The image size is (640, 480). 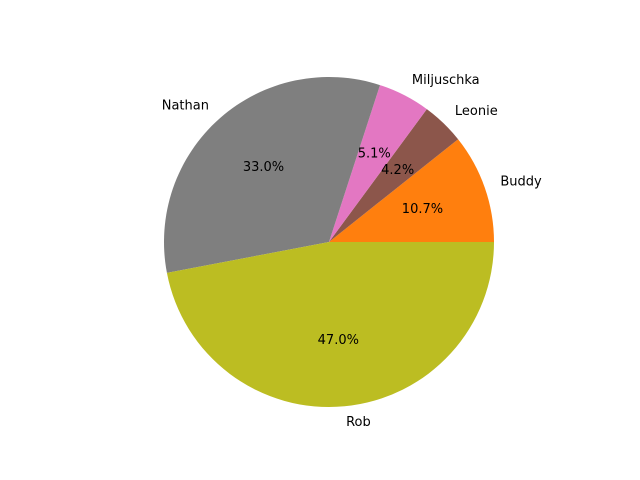 I want to click on pct-label-rob: 47.0%, so click(x=338, y=340).